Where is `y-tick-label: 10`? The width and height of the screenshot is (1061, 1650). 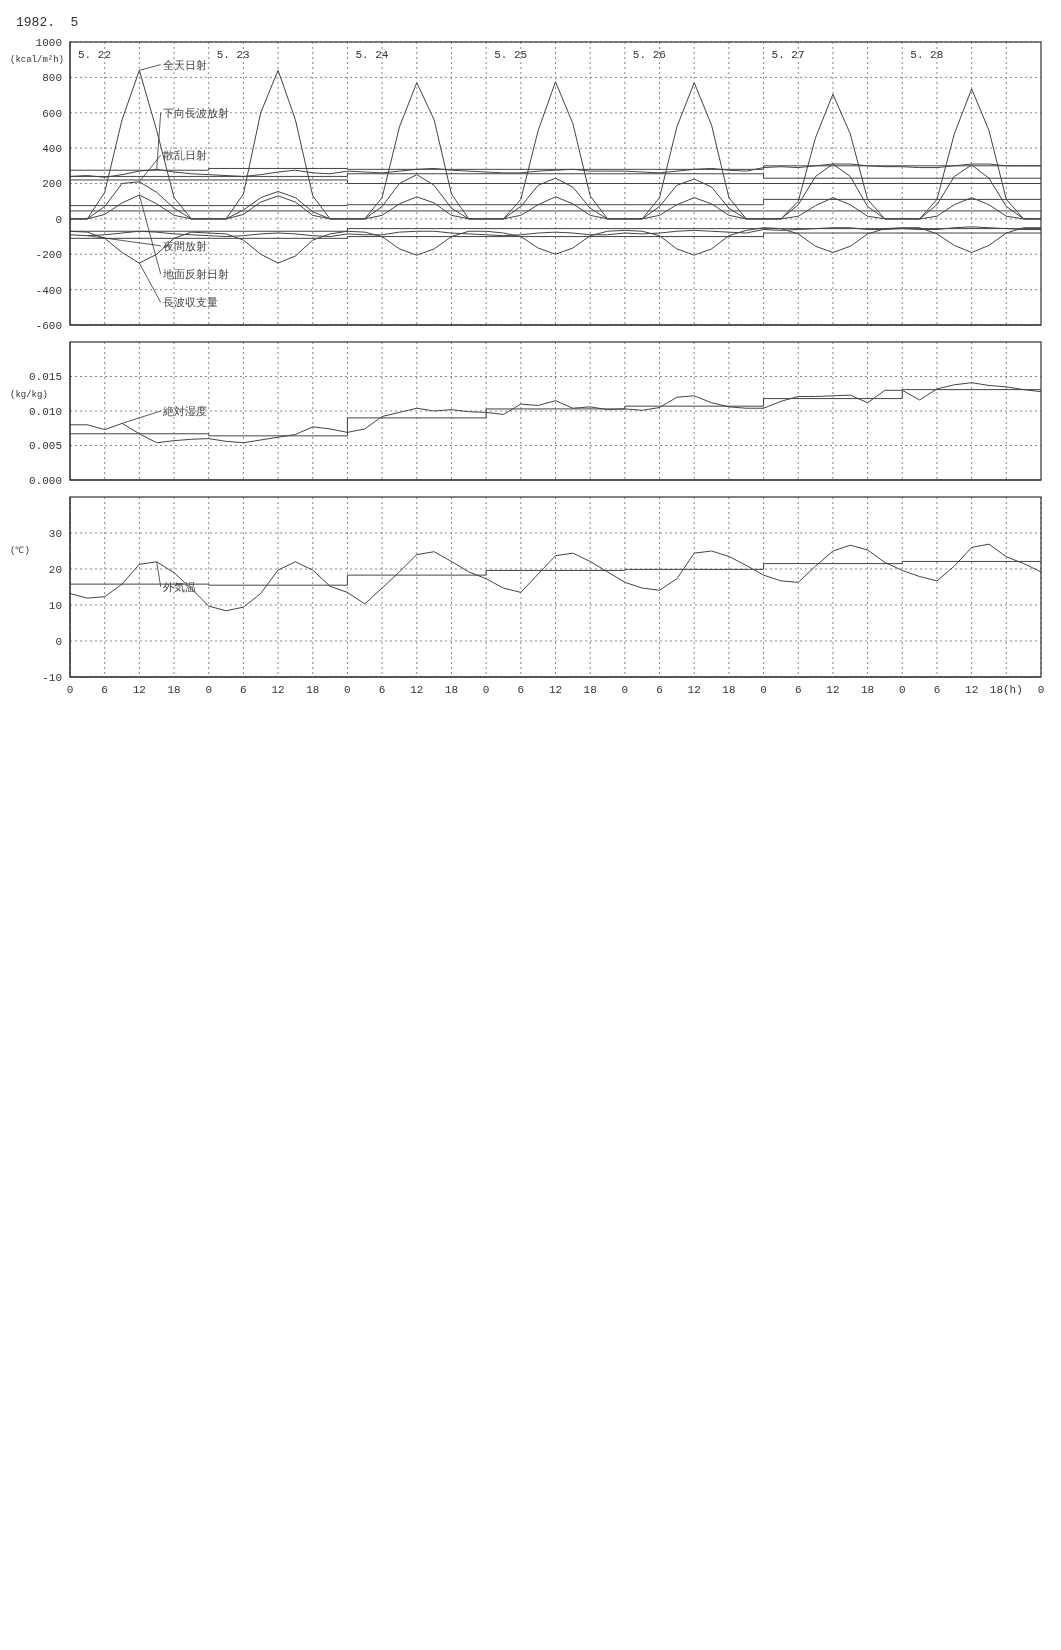 y-tick-label: 10 is located at coordinates (55, 605).